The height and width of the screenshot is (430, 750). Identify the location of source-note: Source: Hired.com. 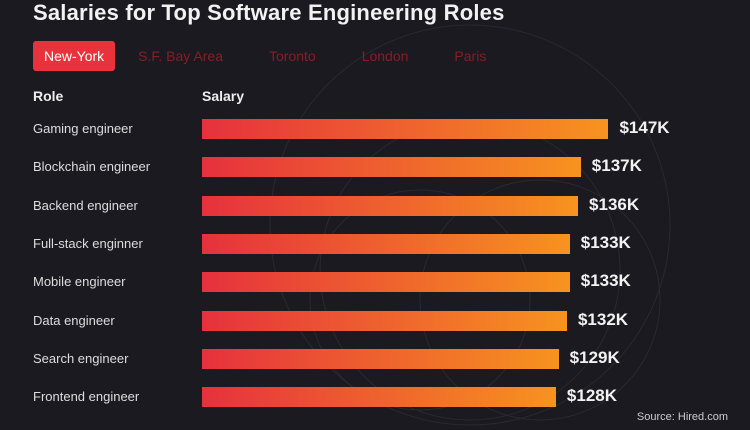
(682, 417).